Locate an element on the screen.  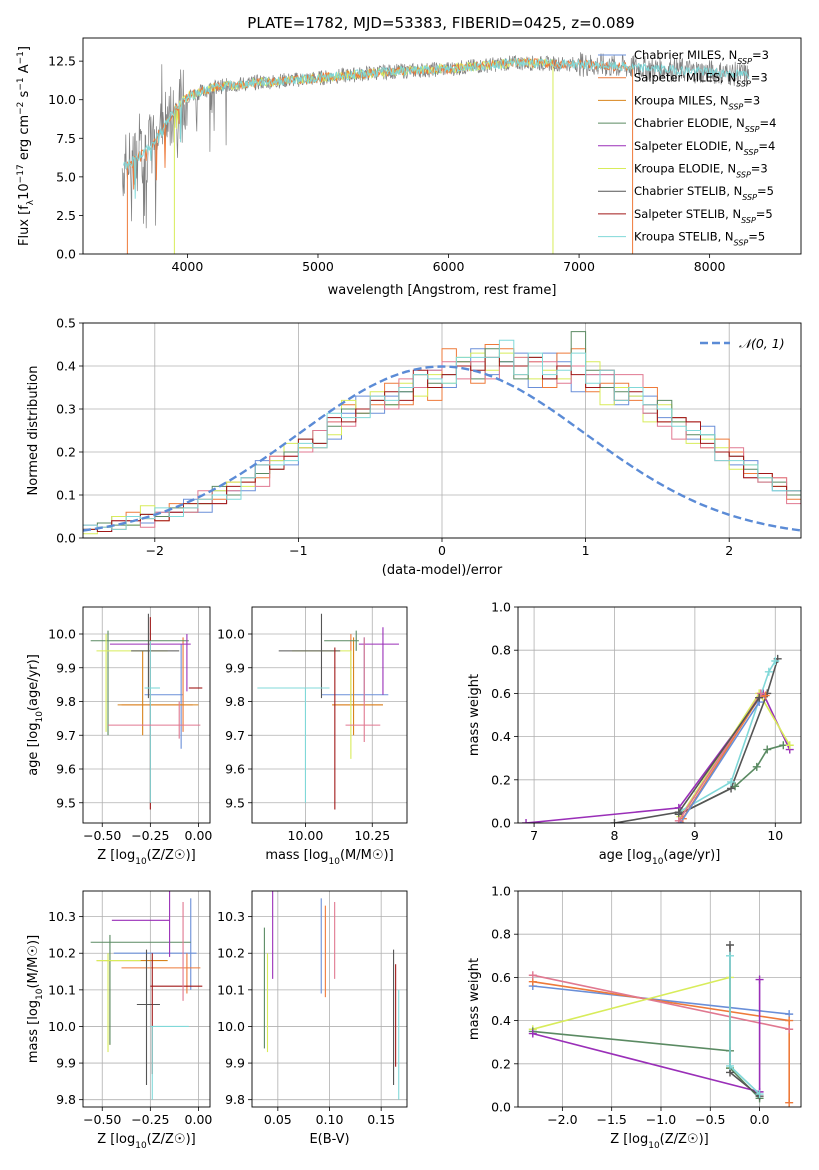
plot-layer-z_vs_mass is located at coordinates (146, 995).